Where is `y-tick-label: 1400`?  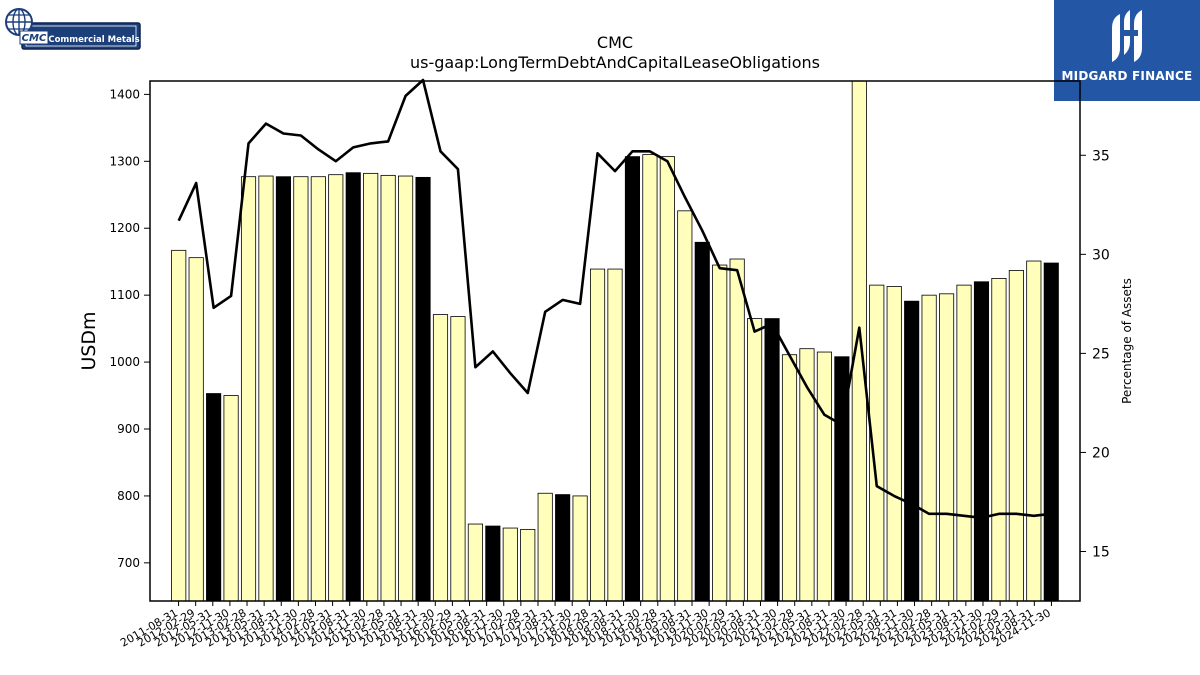
y-tick-label: 1400 is located at coordinates (124, 94).